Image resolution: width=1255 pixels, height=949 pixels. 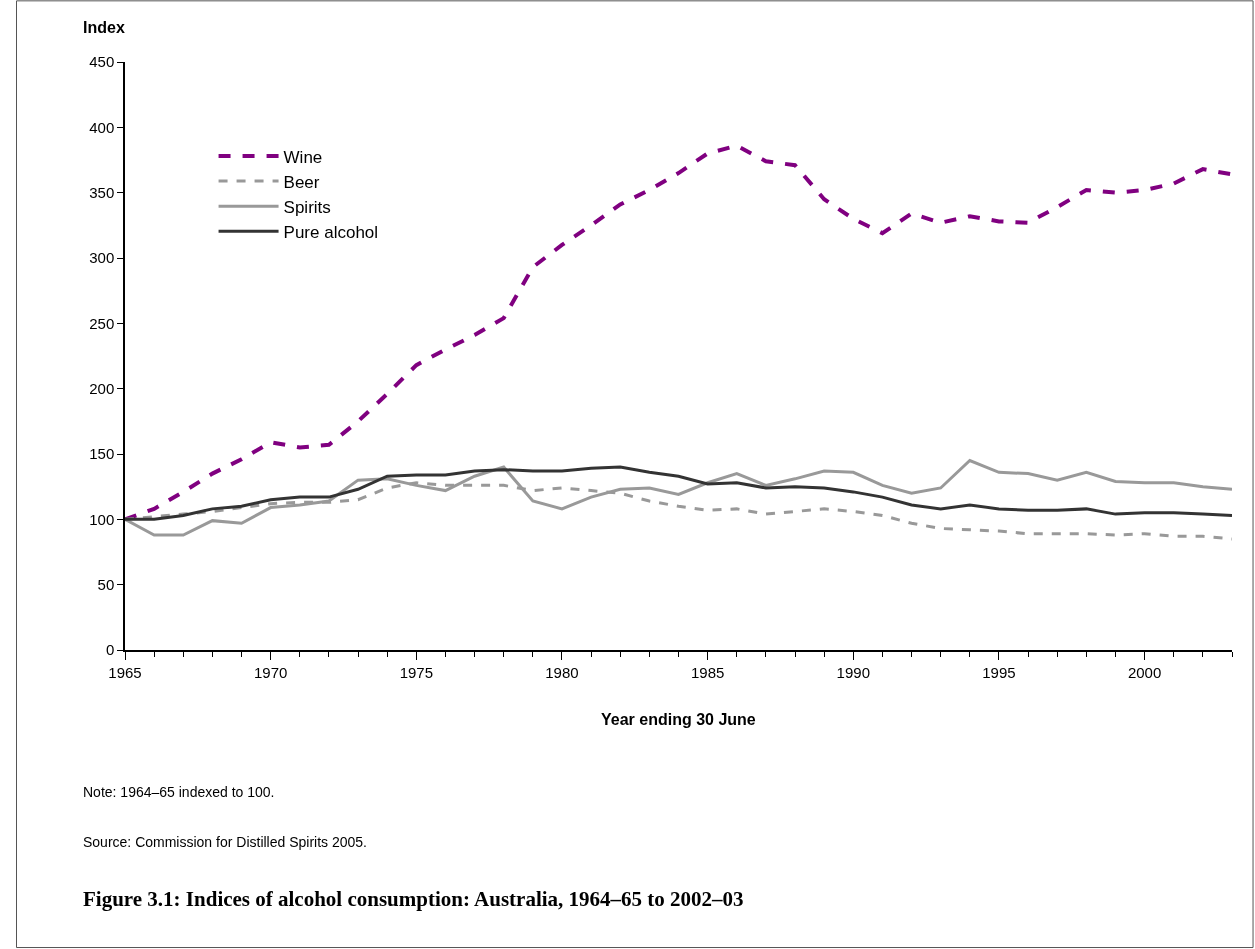 What do you see at coordinates (110, 650) in the screenshot?
I see `y-tick-label: 0` at bounding box center [110, 650].